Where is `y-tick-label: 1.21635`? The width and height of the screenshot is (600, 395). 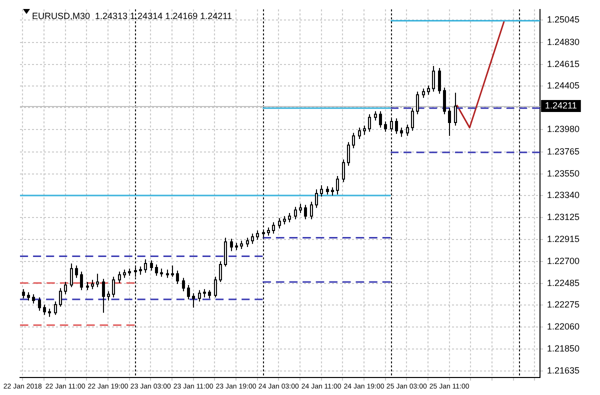
y-tick-label: 1.21635 is located at coordinates (563, 370).